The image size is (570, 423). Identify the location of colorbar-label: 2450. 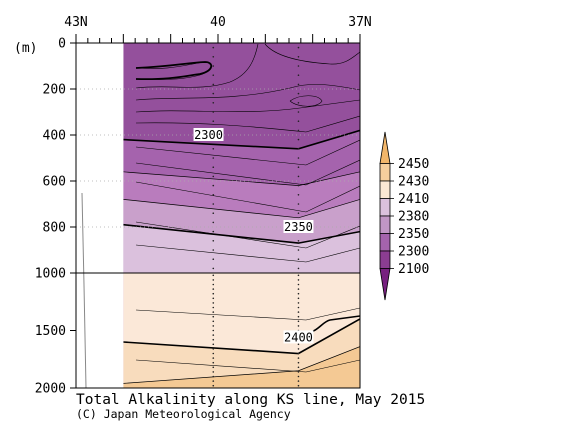
(413, 164).